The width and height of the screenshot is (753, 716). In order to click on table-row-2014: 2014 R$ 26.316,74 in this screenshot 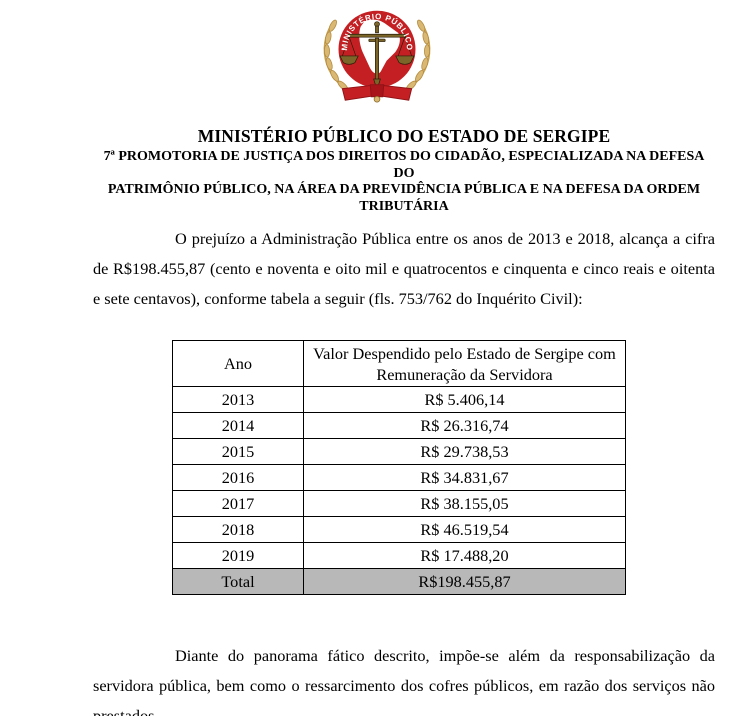, I will do `click(399, 425)`.